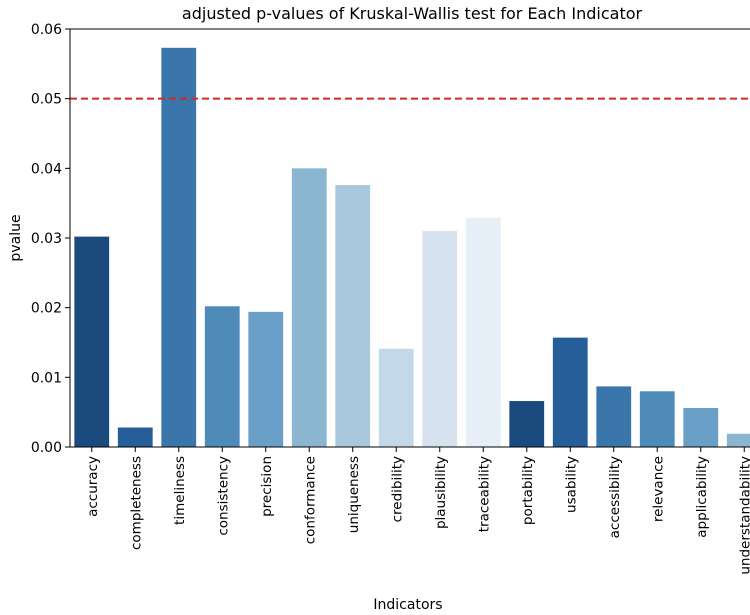  What do you see at coordinates (46, 239) in the screenshot?
I see `y-tick-label: 0.03` at bounding box center [46, 239].